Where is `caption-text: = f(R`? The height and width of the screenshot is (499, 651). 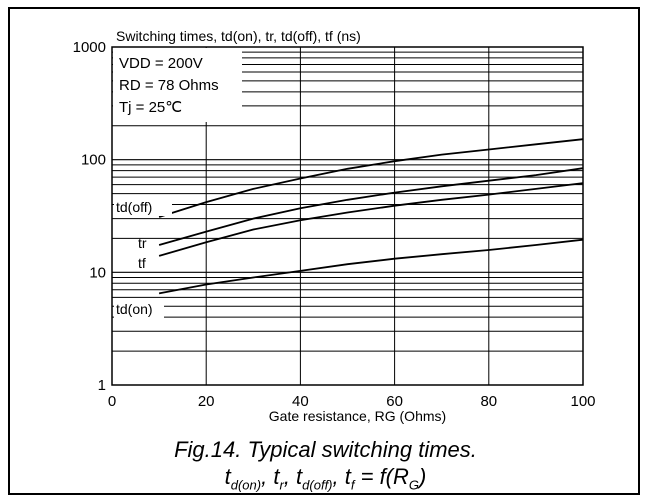
caption-text: = f(R is located at coordinates (381, 476).